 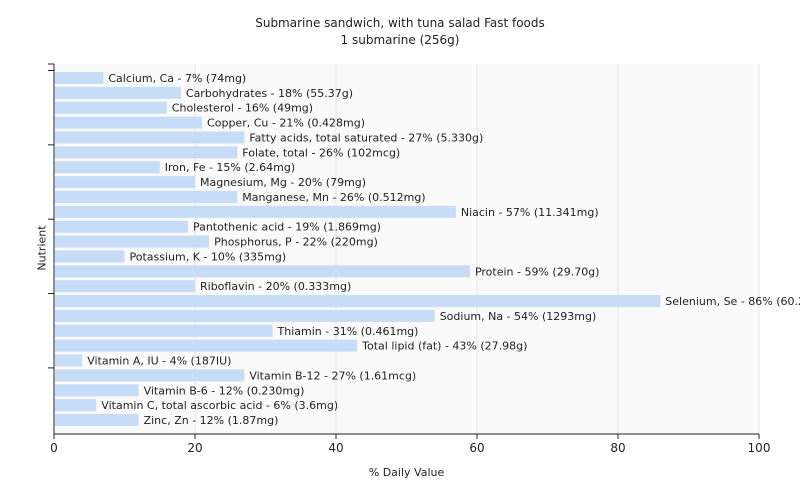 I want to click on bar-label: Thiamin - 31% (0.461mg), so click(x=348, y=331).